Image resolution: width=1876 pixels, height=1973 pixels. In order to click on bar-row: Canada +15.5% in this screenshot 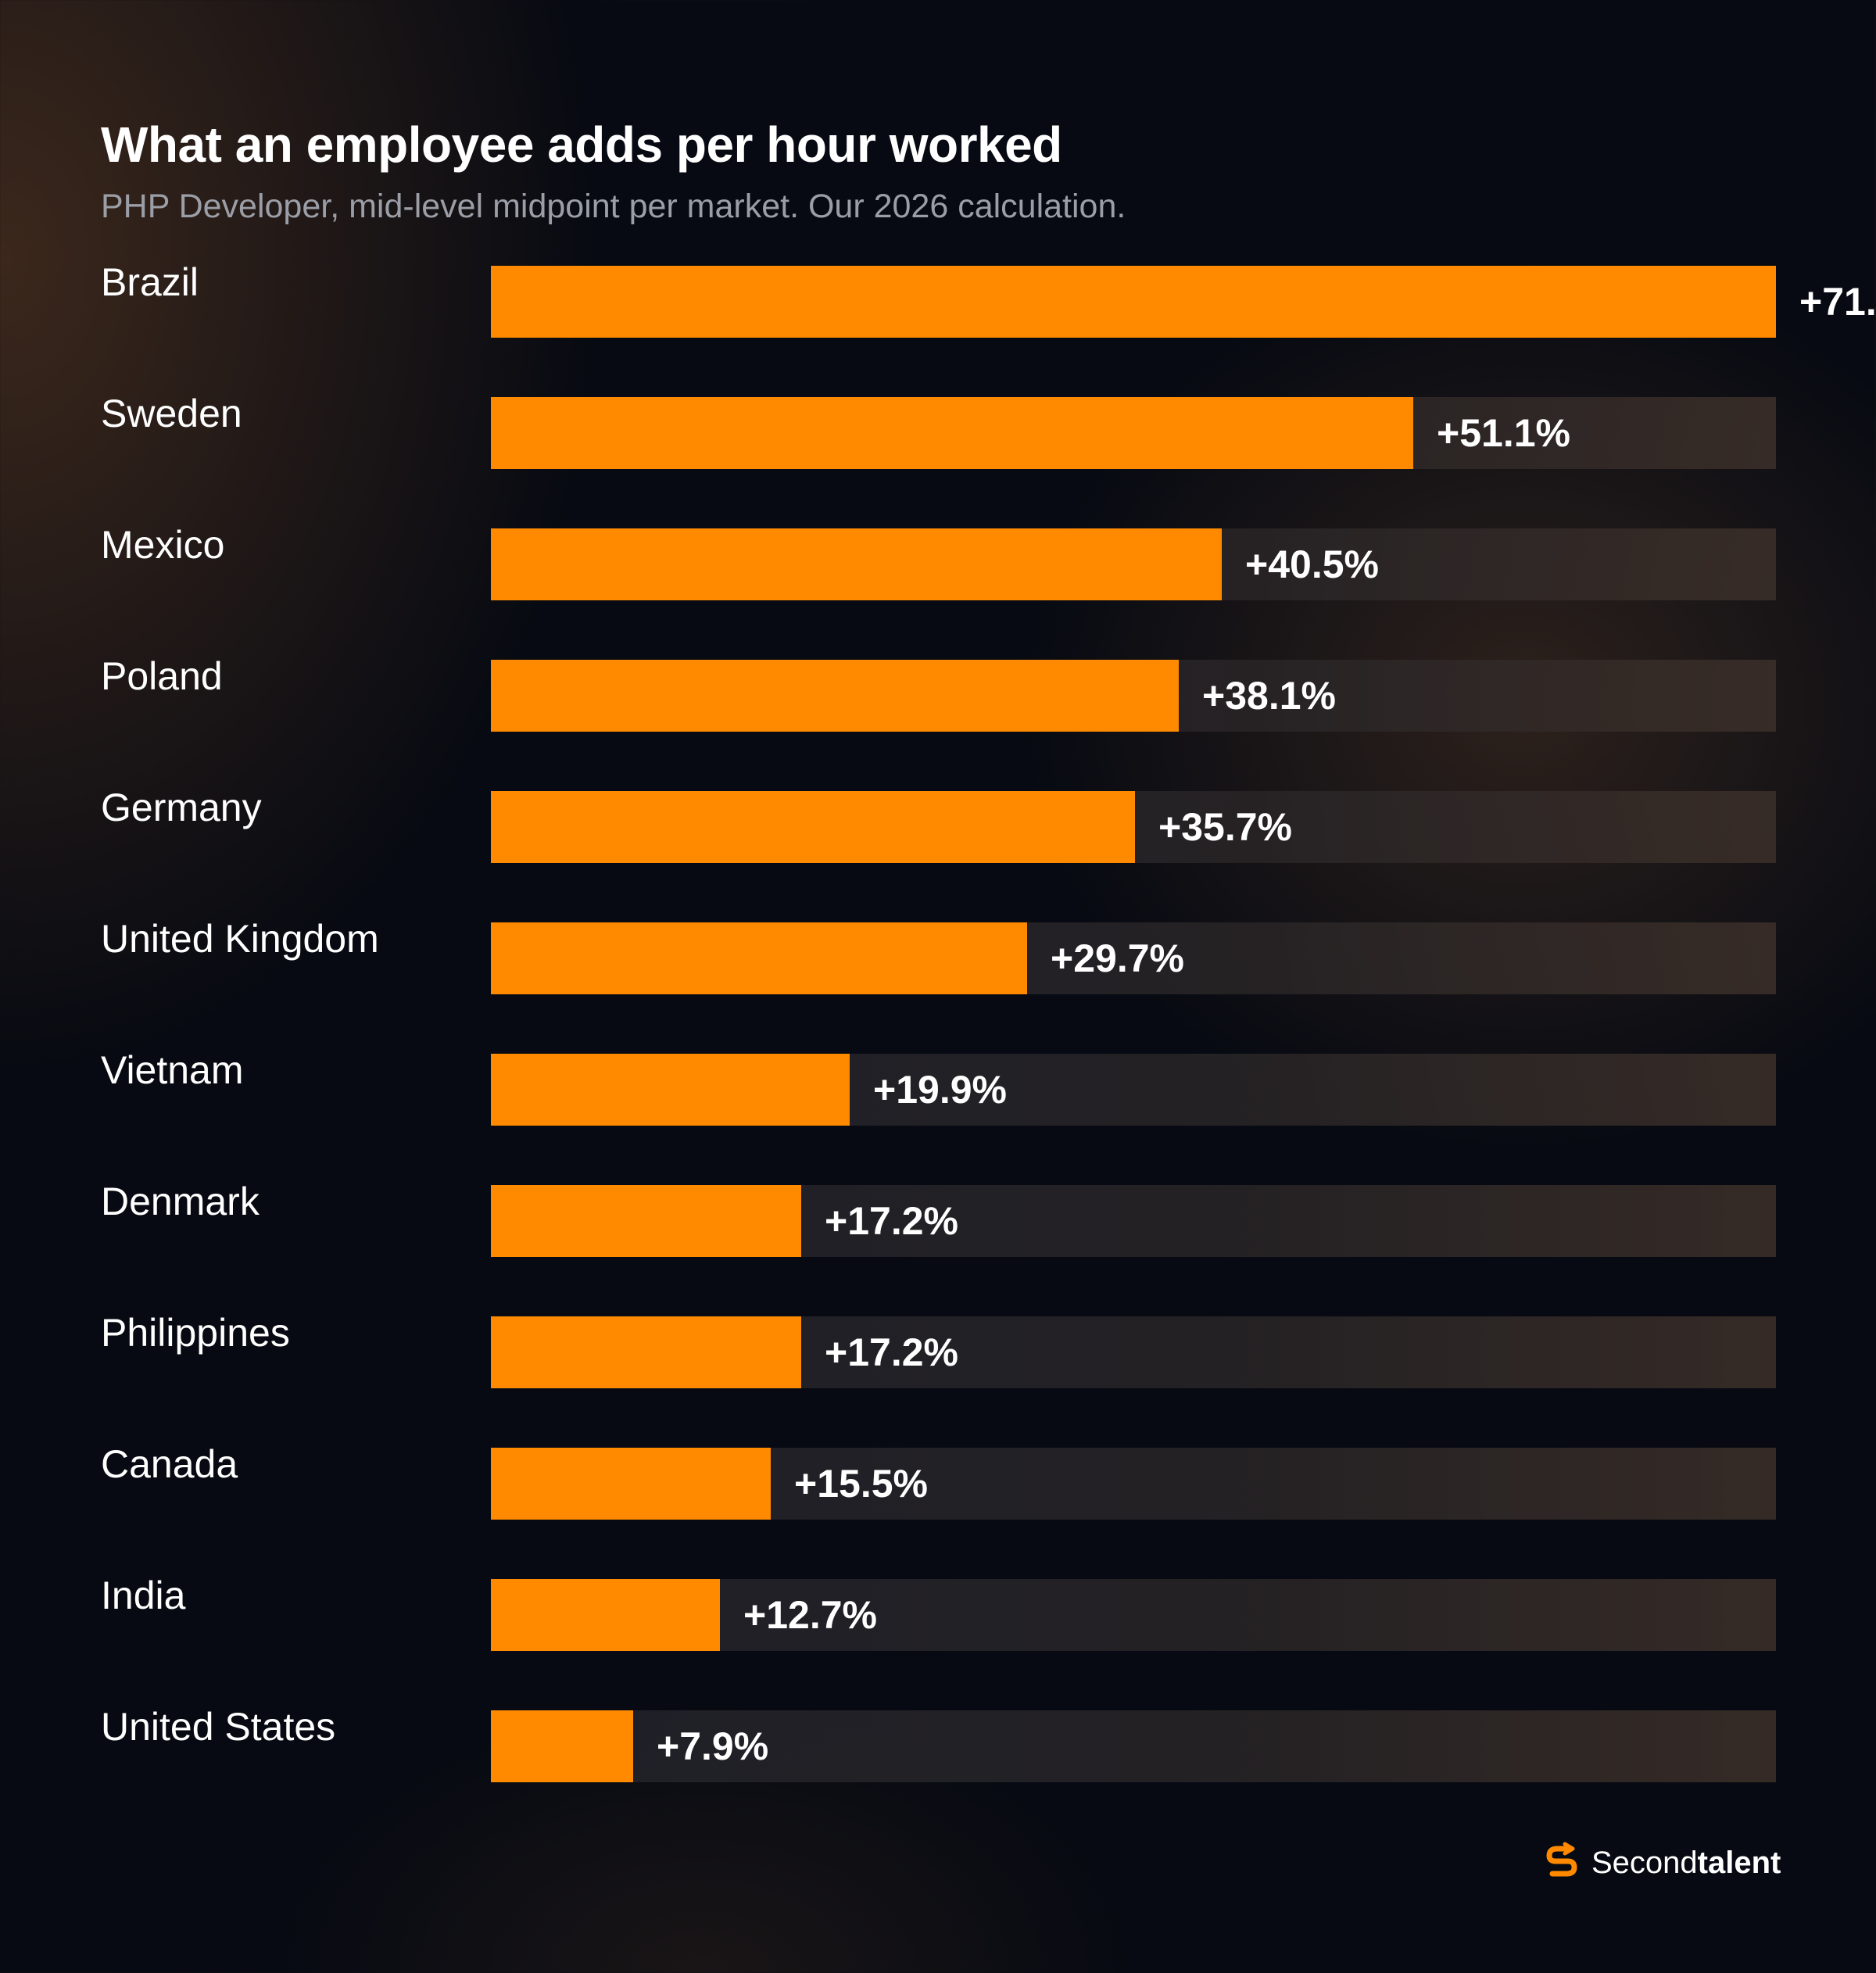, I will do `click(938, 1481)`.